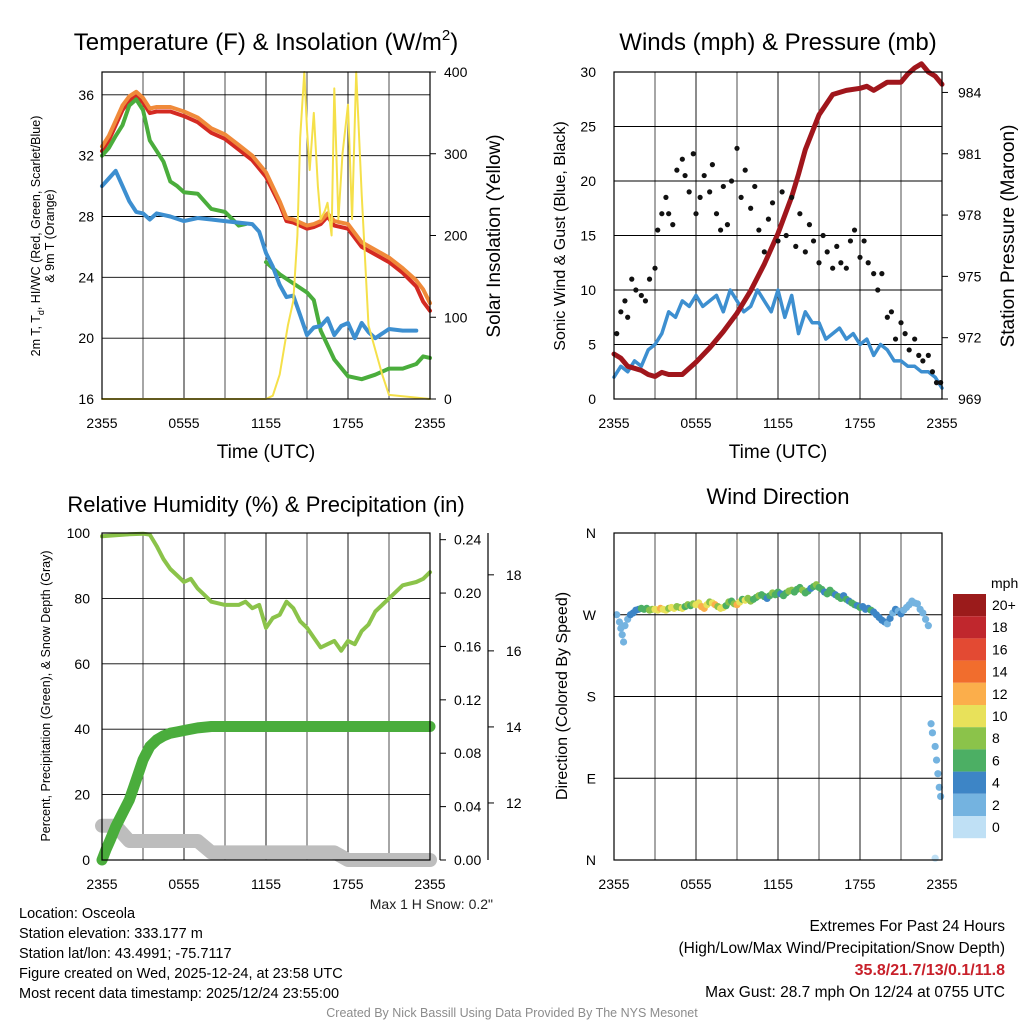 This screenshot has height=1024, width=1024. I want to click on humidity-grid, so click(266, 696).